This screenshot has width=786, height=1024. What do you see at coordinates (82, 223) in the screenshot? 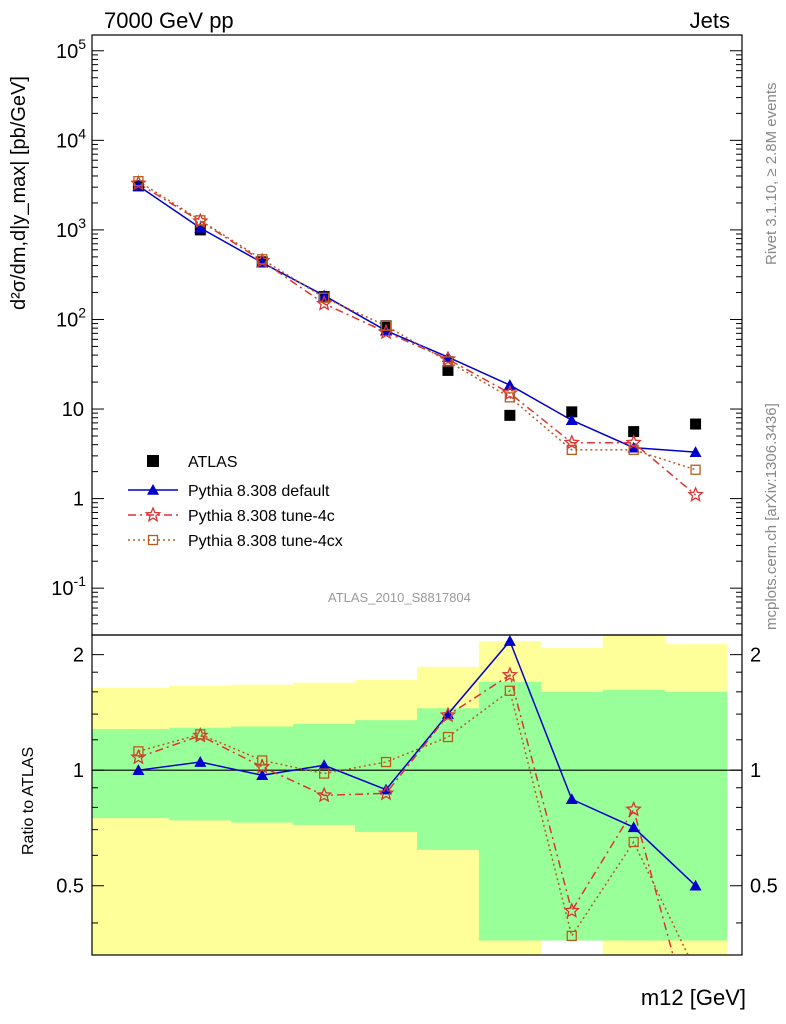
I see `tick-exp: 3` at bounding box center [82, 223].